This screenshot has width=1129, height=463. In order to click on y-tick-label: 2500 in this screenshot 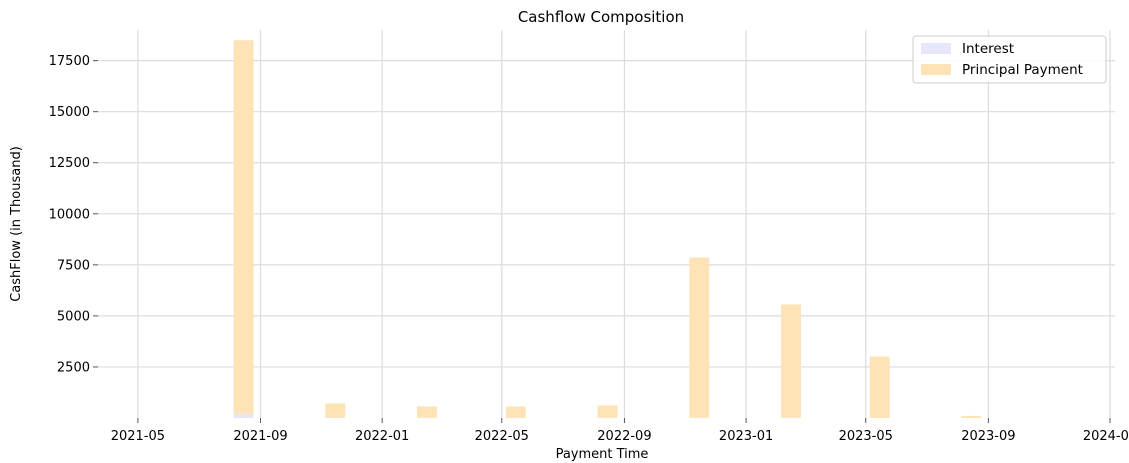, I will do `click(73, 367)`.